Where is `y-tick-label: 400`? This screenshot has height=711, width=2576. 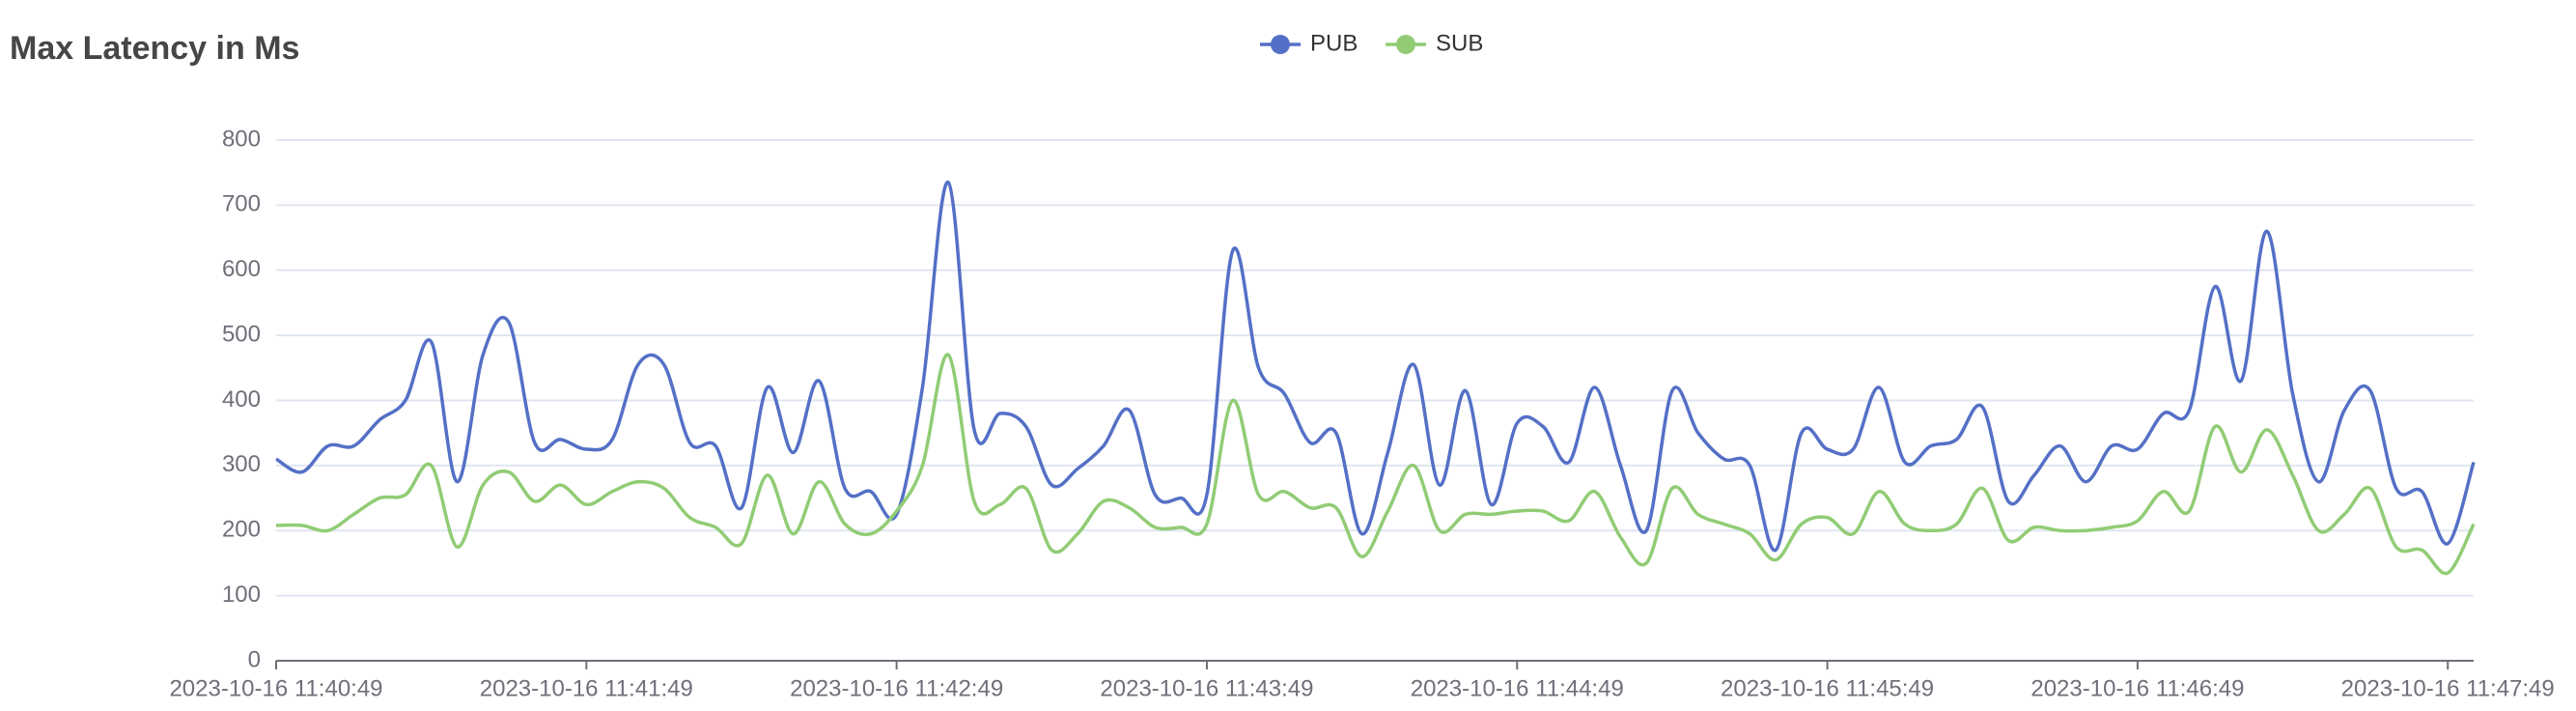
y-tick-label: 400 is located at coordinates (242, 399).